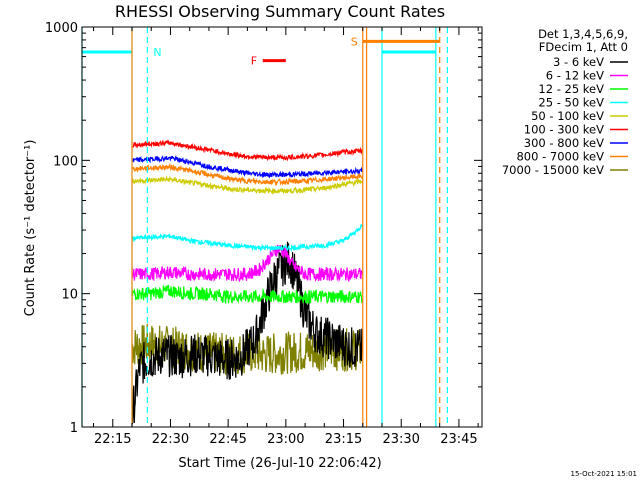 This screenshot has width=640, height=484. Describe the element at coordinates (604, 474) in the screenshot. I see `timestamp-label: 15-Oct-2021 15:01` at that location.